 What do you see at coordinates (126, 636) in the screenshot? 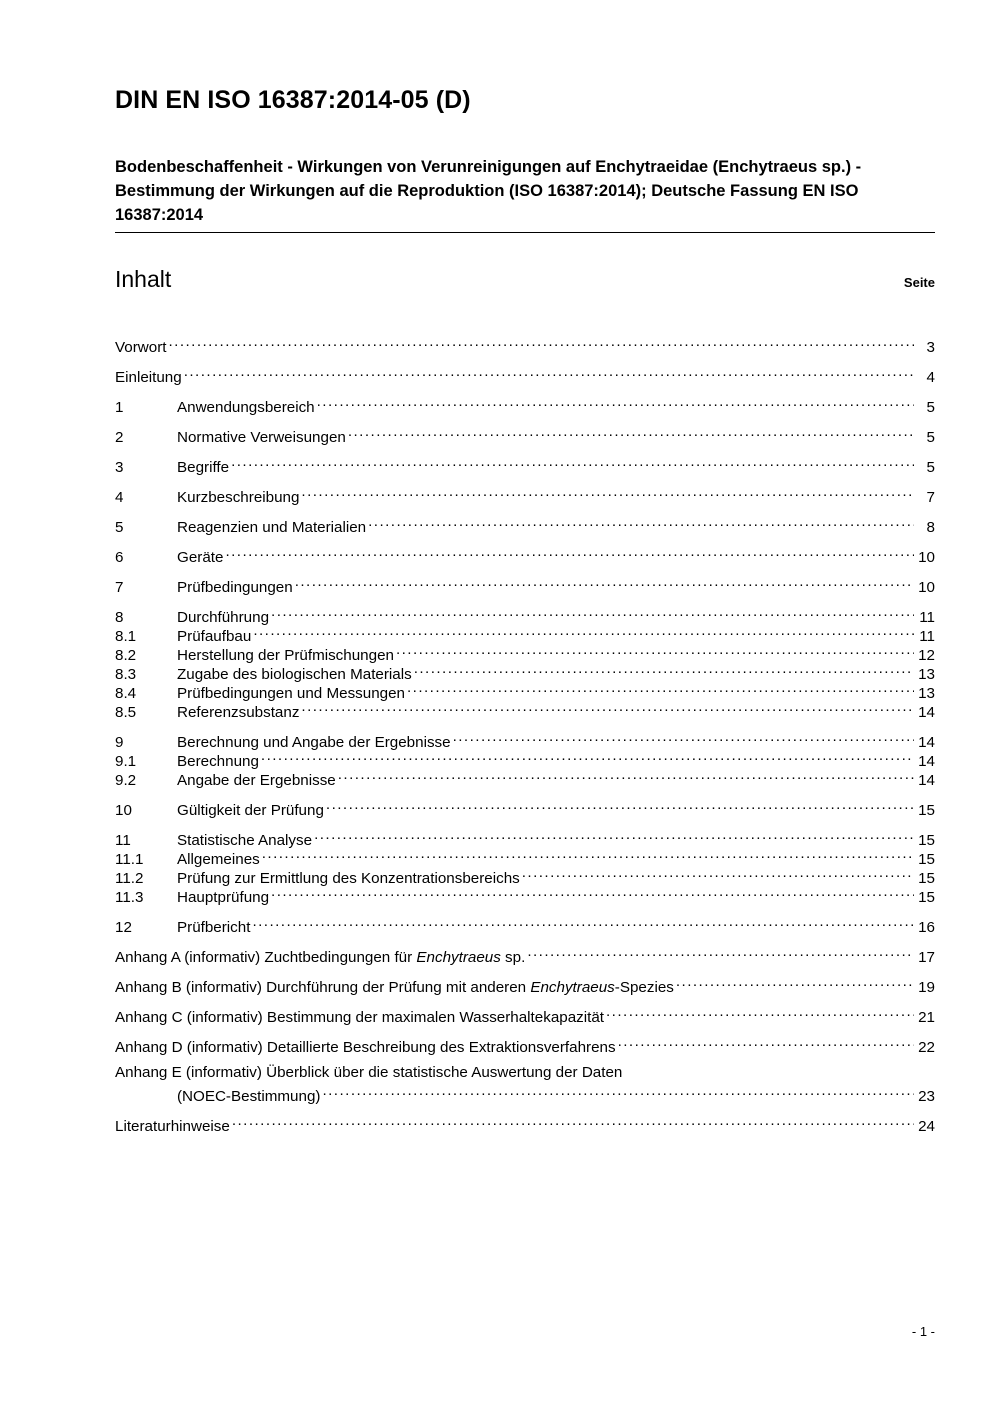
I see `toc-entry-number: 8.1` at bounding box center [126, 636].